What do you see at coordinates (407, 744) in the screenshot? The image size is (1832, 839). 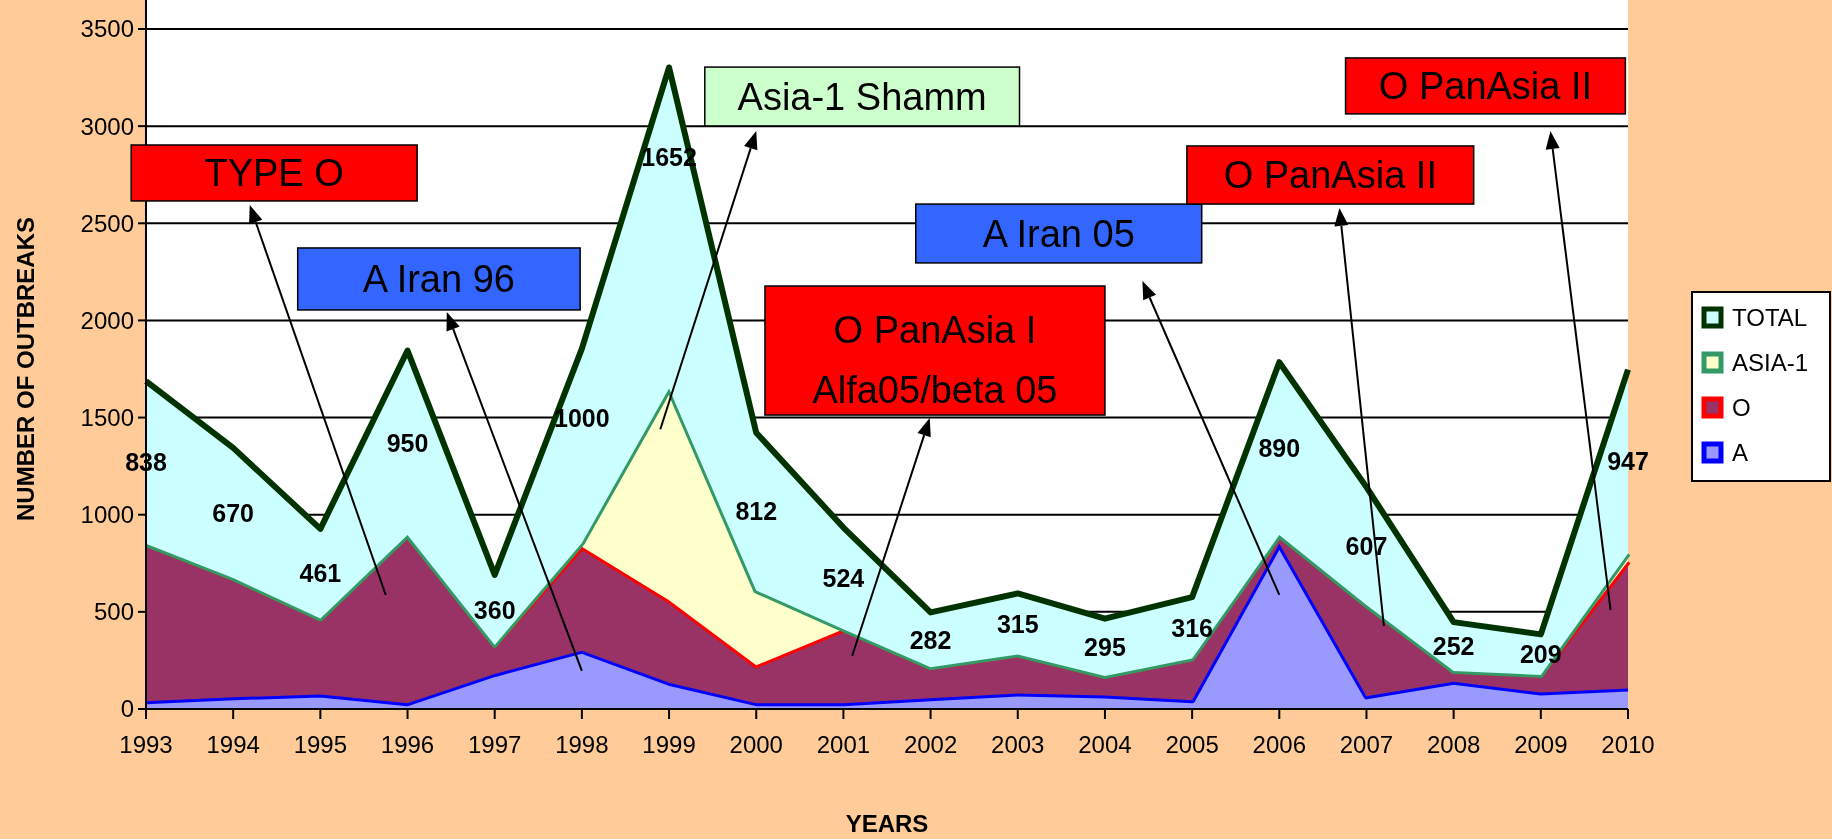 I see `x-tick-label: 1996` at bounding box center [407, 744].